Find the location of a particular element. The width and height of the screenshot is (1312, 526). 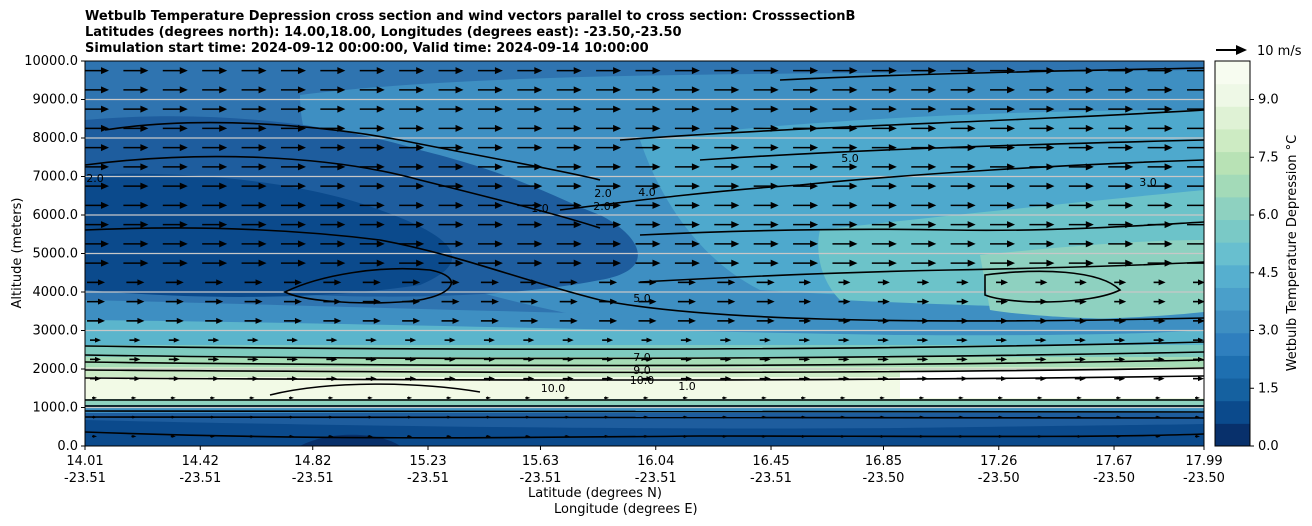

wind-key-label: 10 m/s is located at coordinates (1279, 51).